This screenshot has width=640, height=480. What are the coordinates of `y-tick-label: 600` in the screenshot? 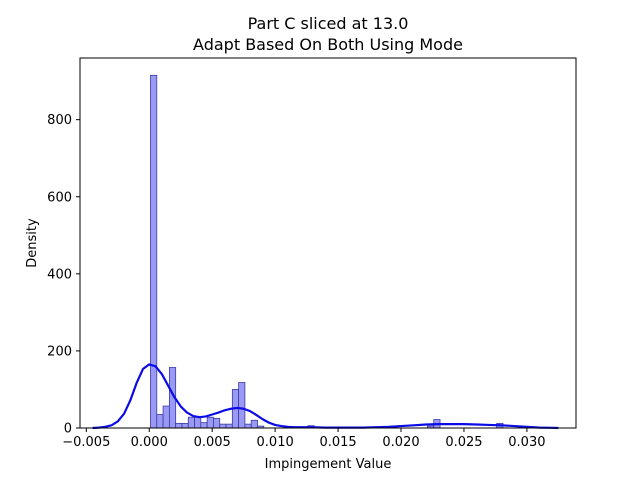 It's located at (59, 197).